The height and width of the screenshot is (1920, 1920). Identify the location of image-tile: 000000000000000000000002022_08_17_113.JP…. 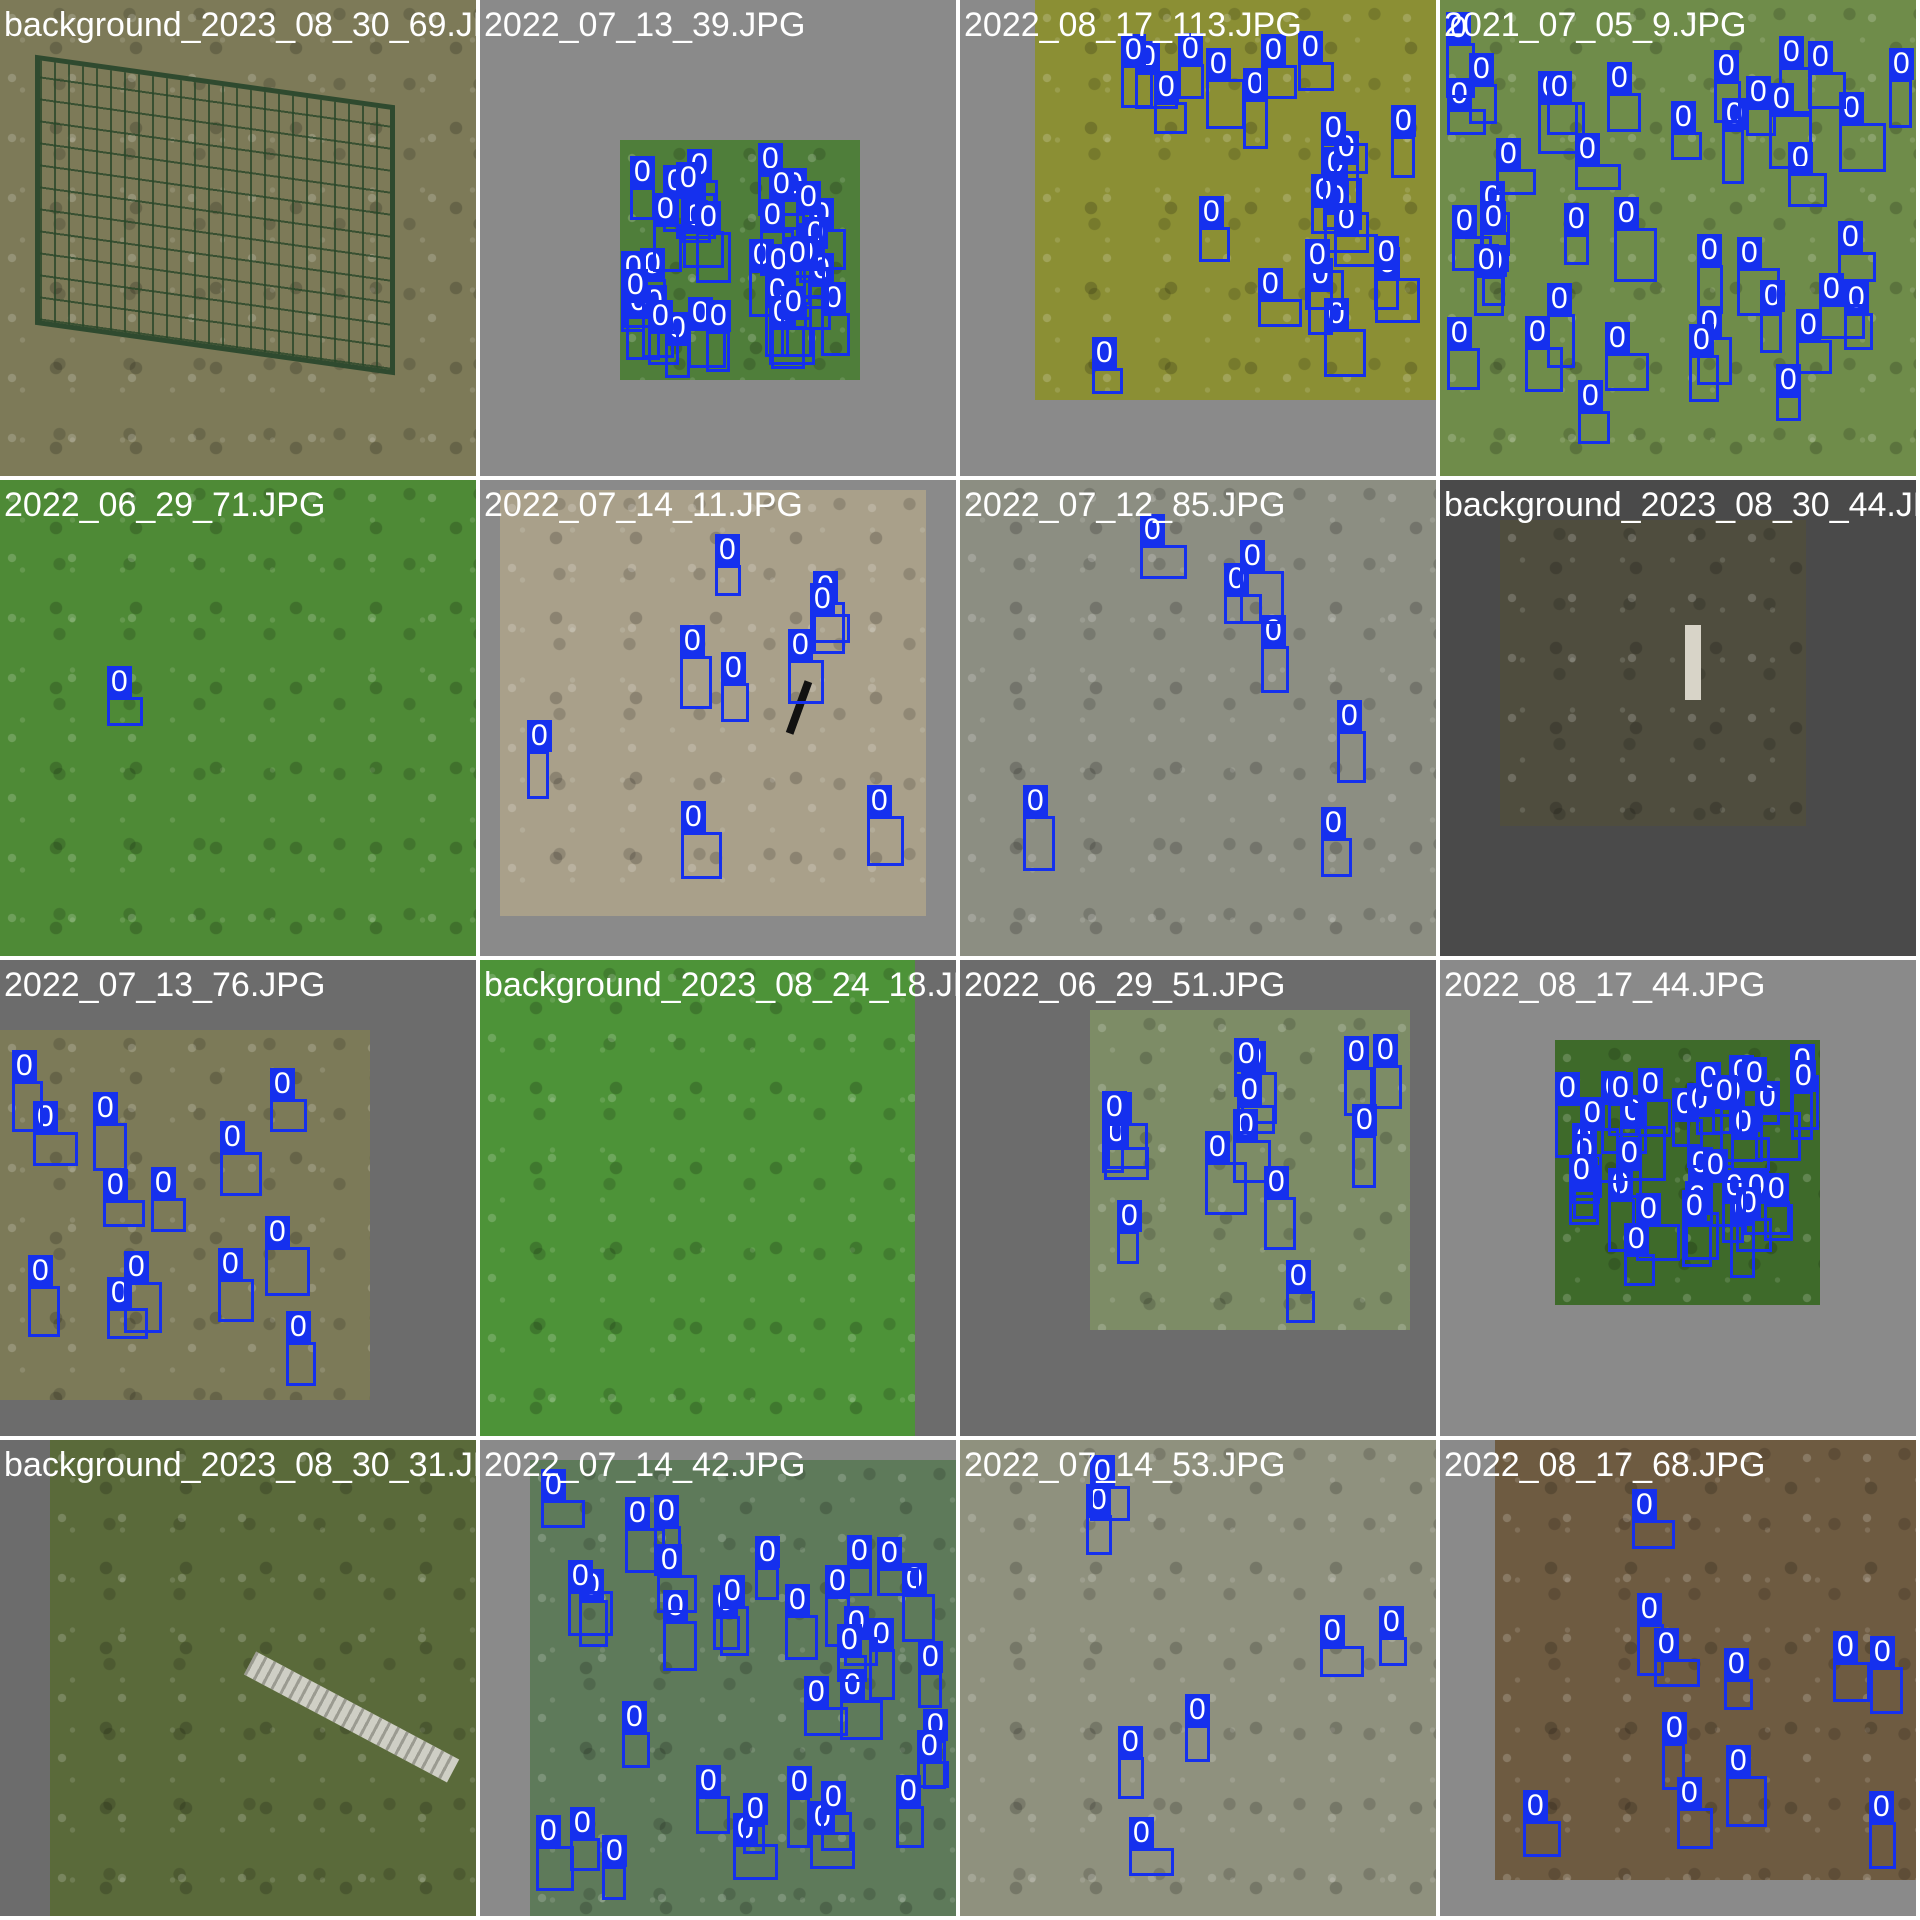
(1198, 238).